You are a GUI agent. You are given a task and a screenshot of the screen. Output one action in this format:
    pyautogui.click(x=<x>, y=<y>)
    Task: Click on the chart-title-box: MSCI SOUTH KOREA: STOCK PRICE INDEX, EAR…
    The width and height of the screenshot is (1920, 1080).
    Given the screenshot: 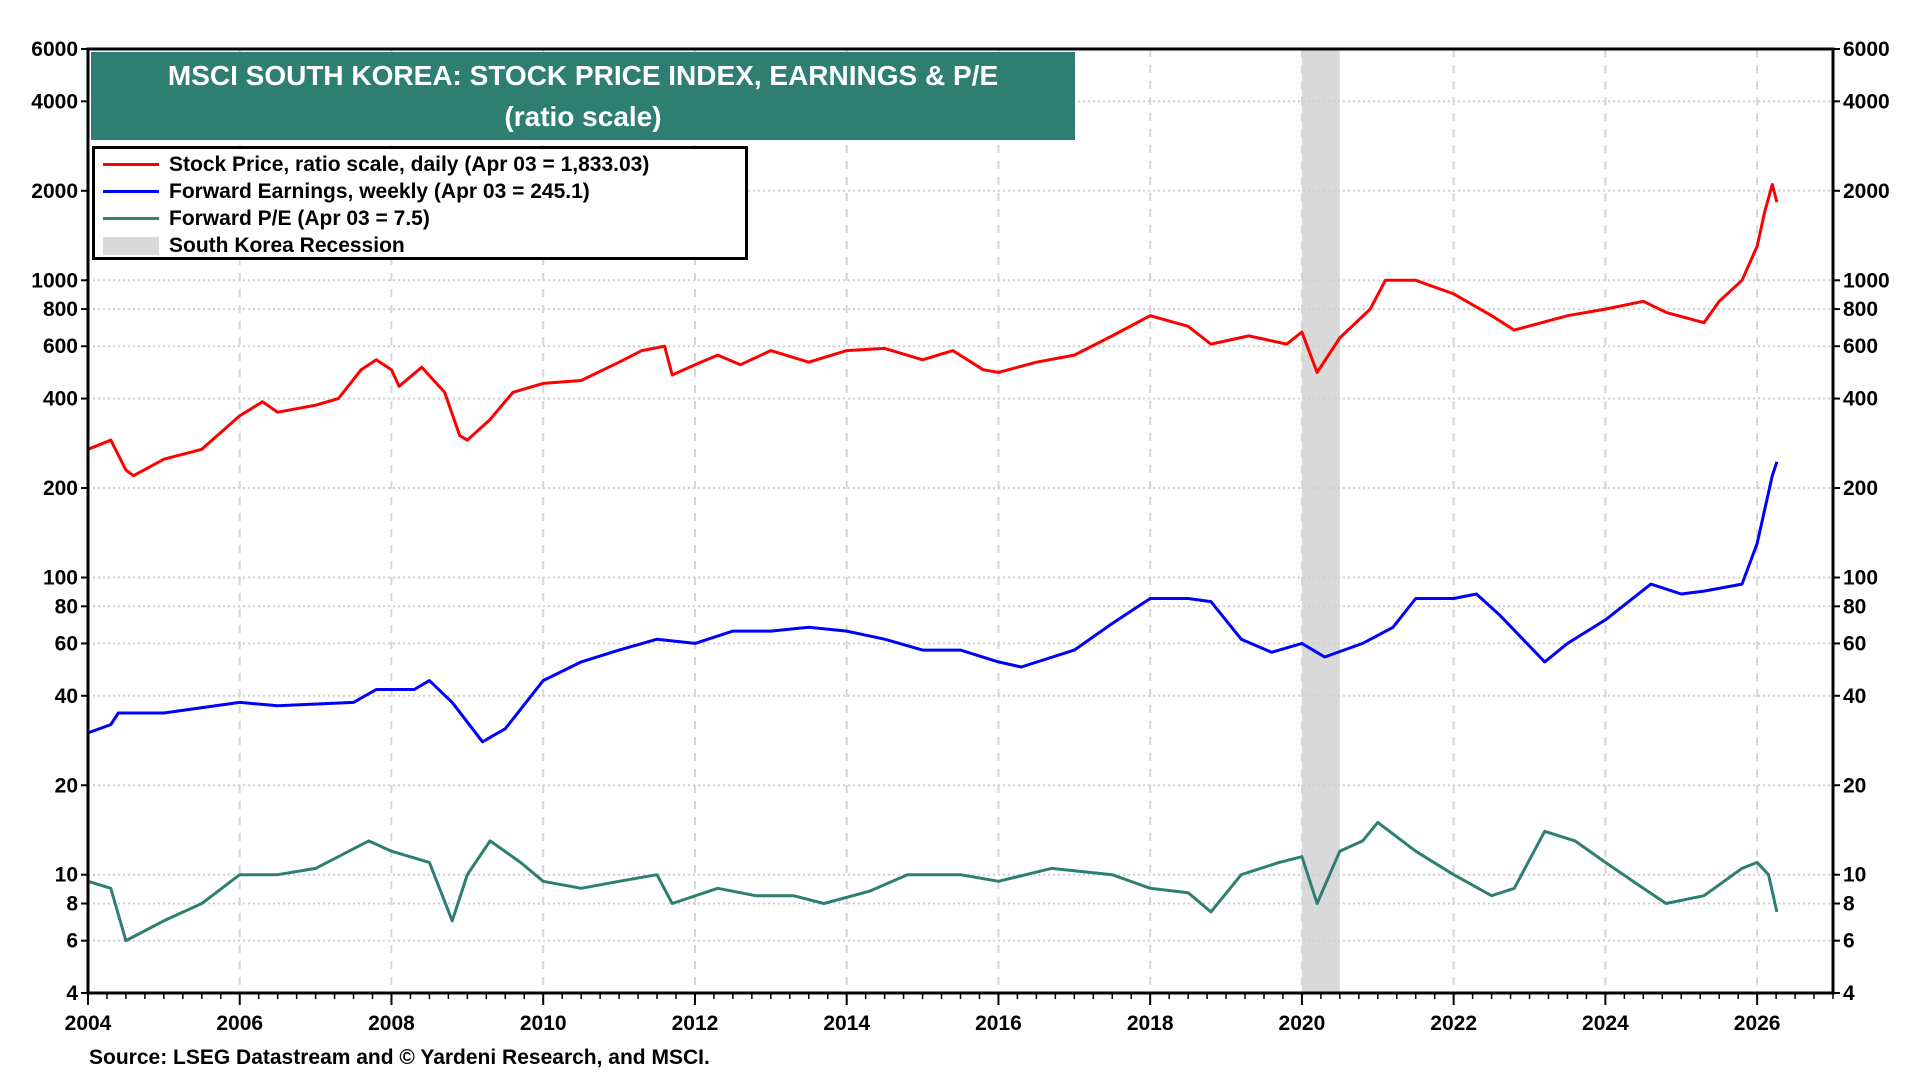 What is the action you would take?
    pyautogui.click(x=583, y=96)
    